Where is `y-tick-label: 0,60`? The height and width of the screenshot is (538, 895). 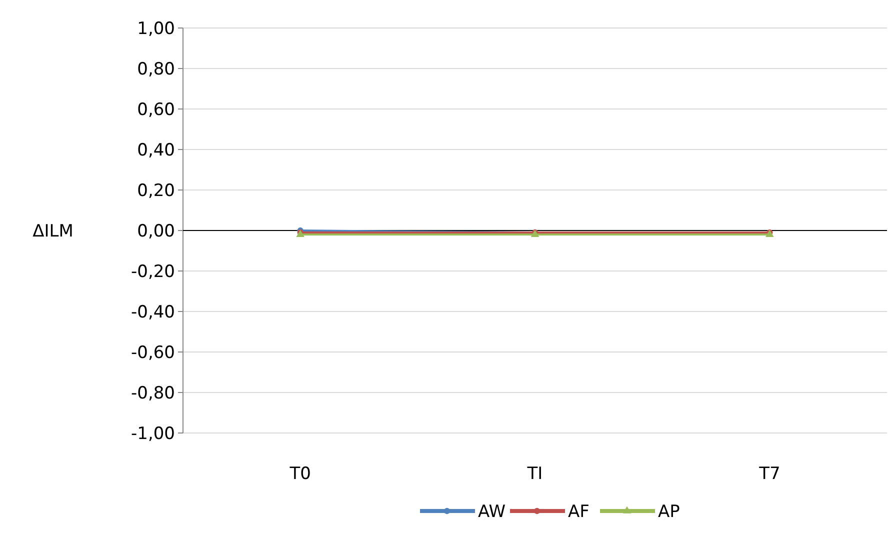 y-tick-label: 0,60 is located at coordinates (156, 110).